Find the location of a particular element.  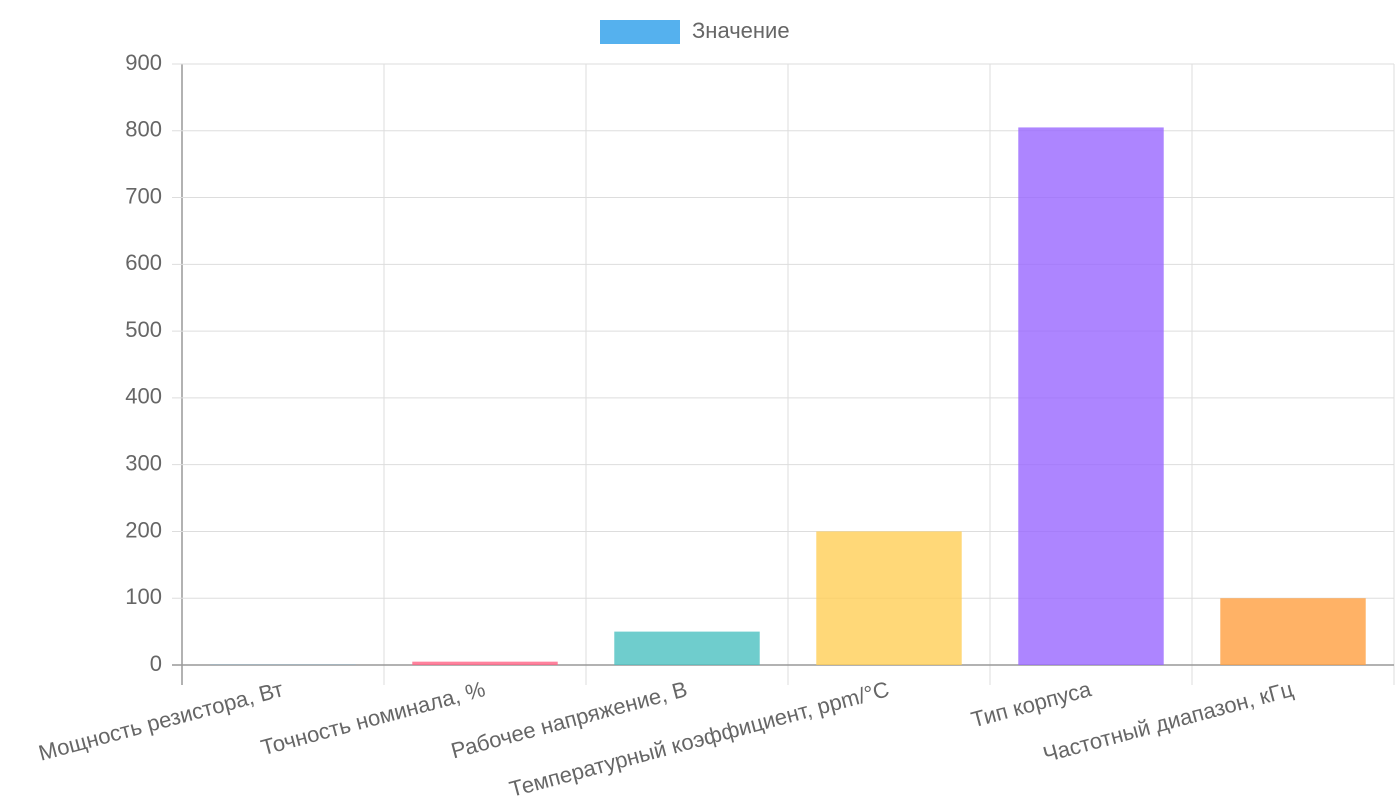

y-tick-label: 100 is located at coordinates (143, 596).